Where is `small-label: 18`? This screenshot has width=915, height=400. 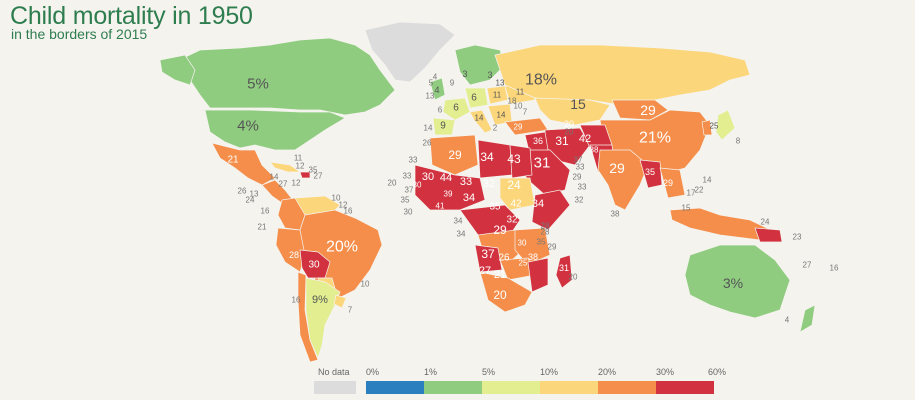
small-label: 18 is located at coordinates (512, 101).